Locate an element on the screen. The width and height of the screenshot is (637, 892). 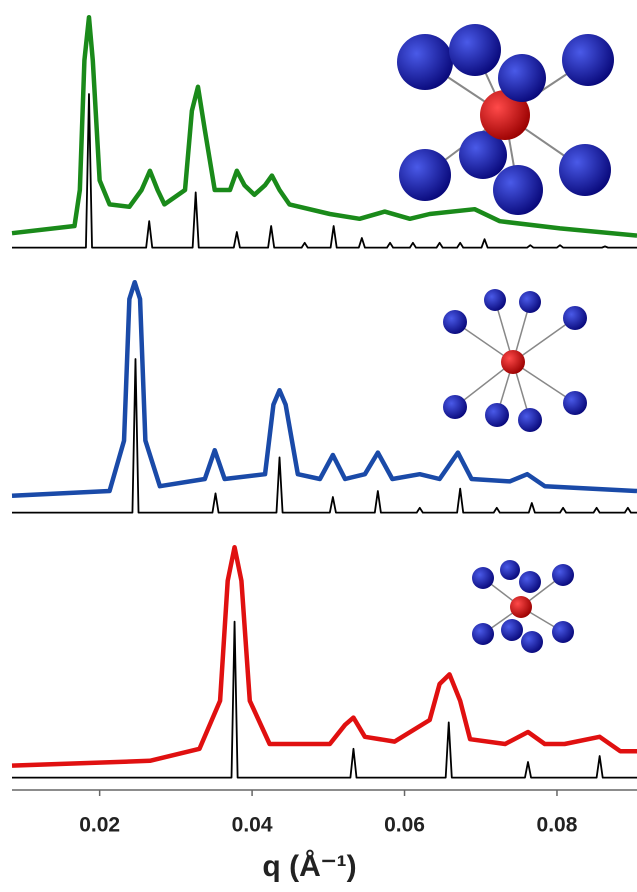
x-tick-label: 0.06 is located at coordinates (404, 825).